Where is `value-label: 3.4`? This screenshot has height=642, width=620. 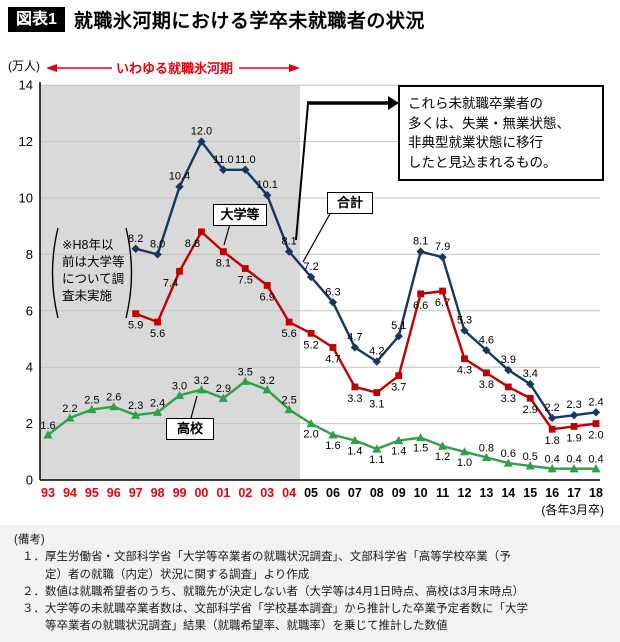
value-label: 3.4 is located at coordinates (530, 374).